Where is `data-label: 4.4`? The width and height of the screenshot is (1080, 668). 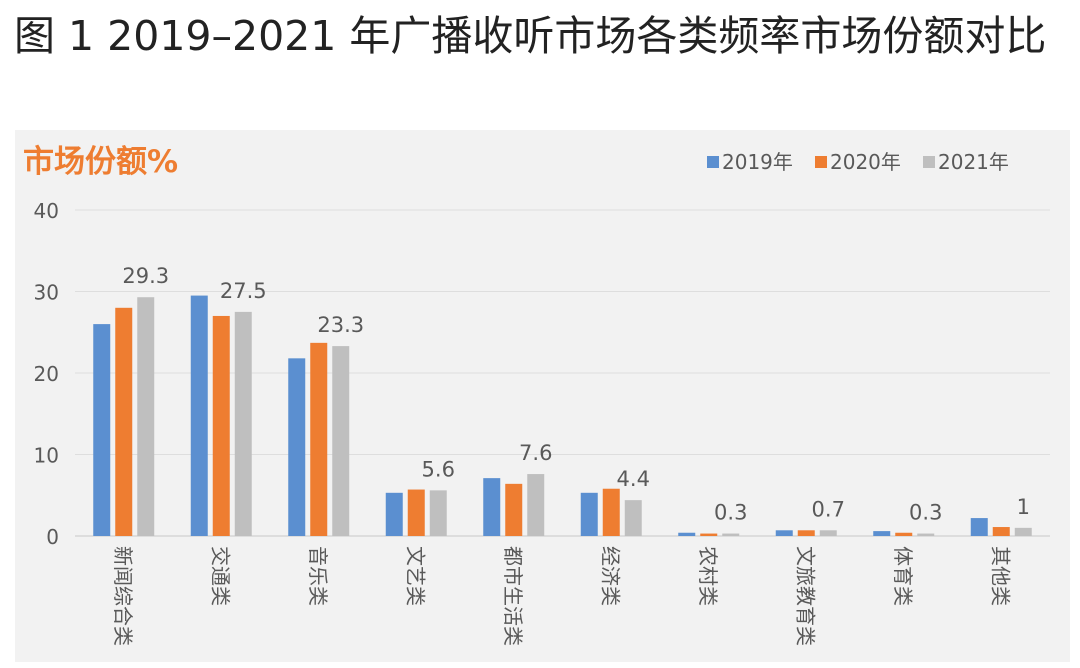 data-label: 4.4 is located at coordinates (633, 479).